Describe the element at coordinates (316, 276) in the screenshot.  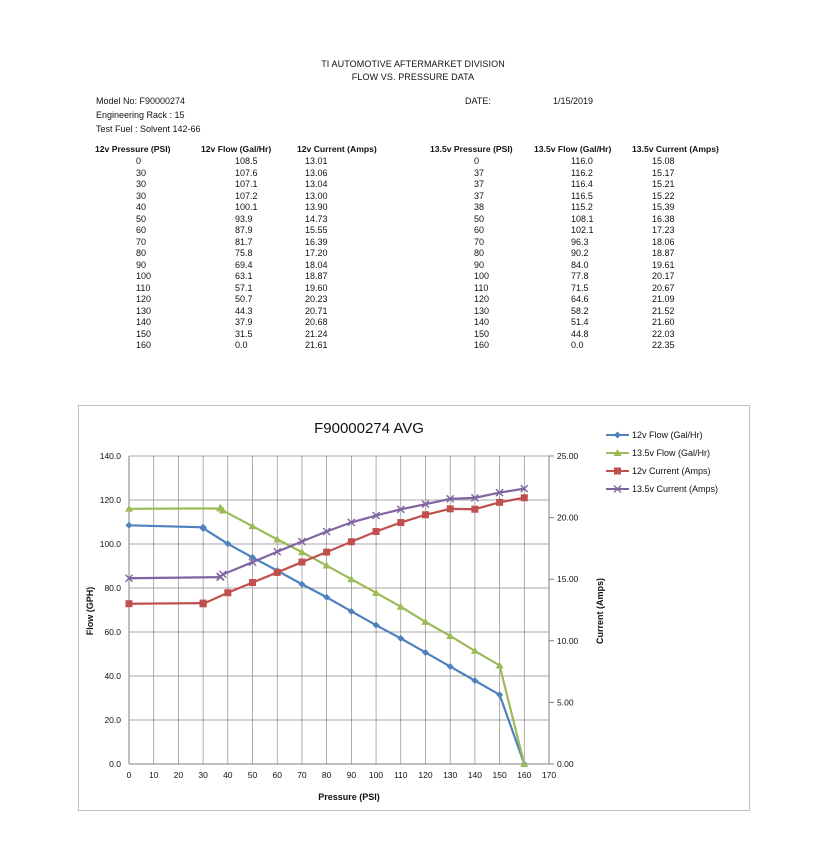
I see `table-cell: 18.87` at that location.